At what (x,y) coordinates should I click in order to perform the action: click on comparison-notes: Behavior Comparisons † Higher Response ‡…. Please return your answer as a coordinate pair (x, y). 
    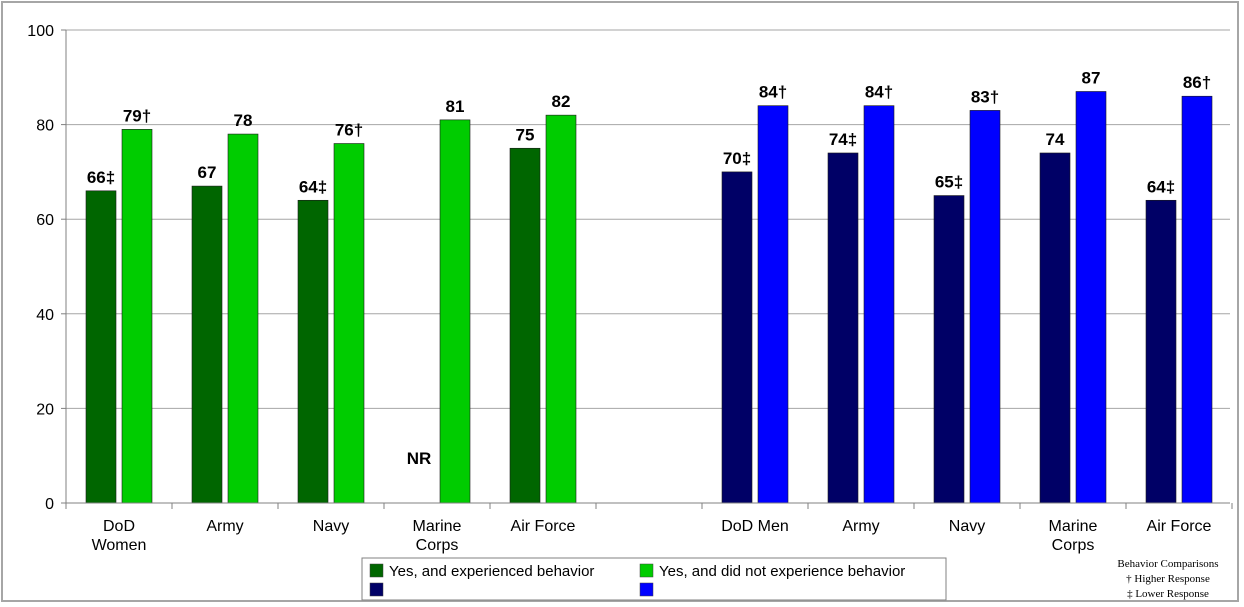
    Looking at the image, I should click on (1167, 579).